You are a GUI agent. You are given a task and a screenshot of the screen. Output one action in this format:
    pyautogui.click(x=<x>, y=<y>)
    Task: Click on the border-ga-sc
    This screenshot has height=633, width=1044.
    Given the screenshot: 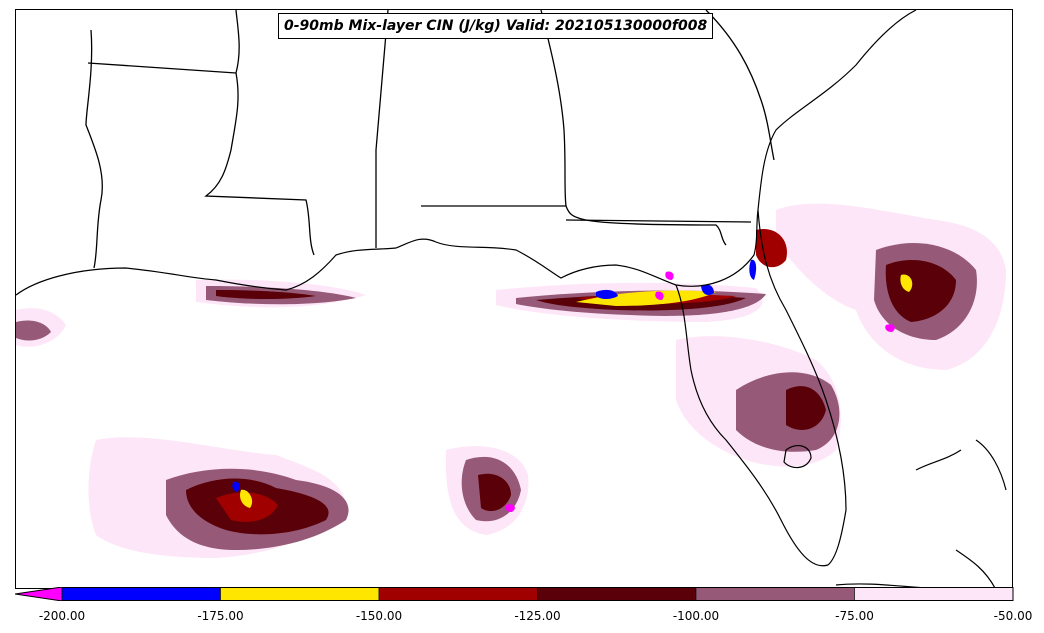 What is the action you would take?
    pyautogui.click(x=740, y=85)
    